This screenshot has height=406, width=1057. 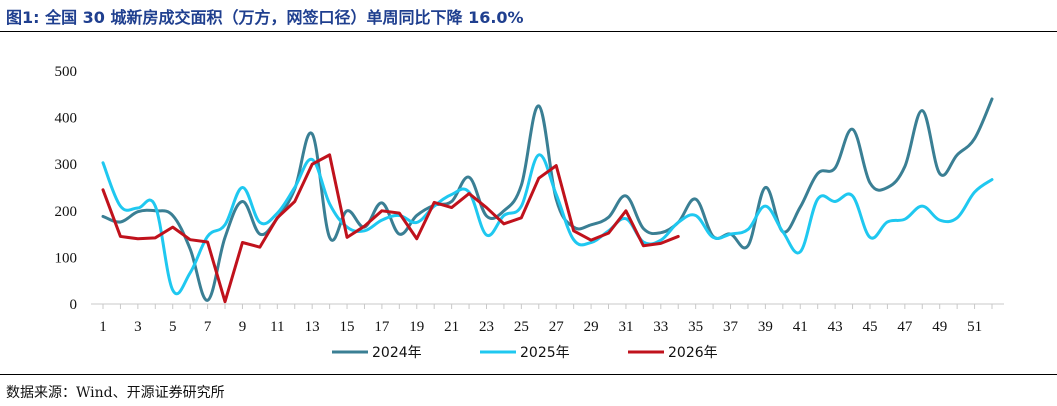 I want to click on x-tick-label: 19, so click(x=416, y=327).